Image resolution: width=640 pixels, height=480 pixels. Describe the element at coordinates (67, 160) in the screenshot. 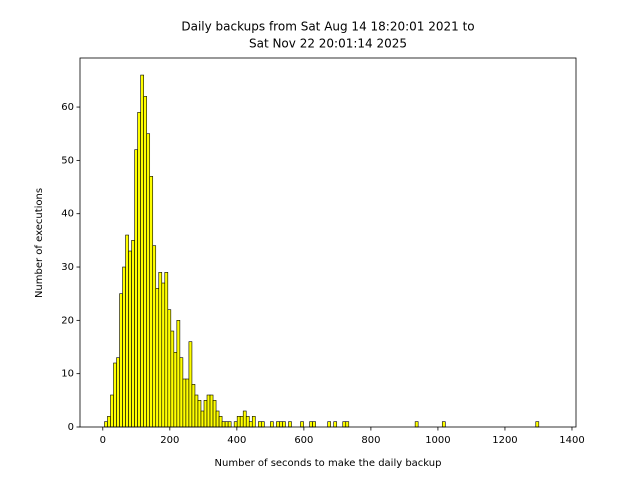

I see `y-tick-label: 50` at that location.